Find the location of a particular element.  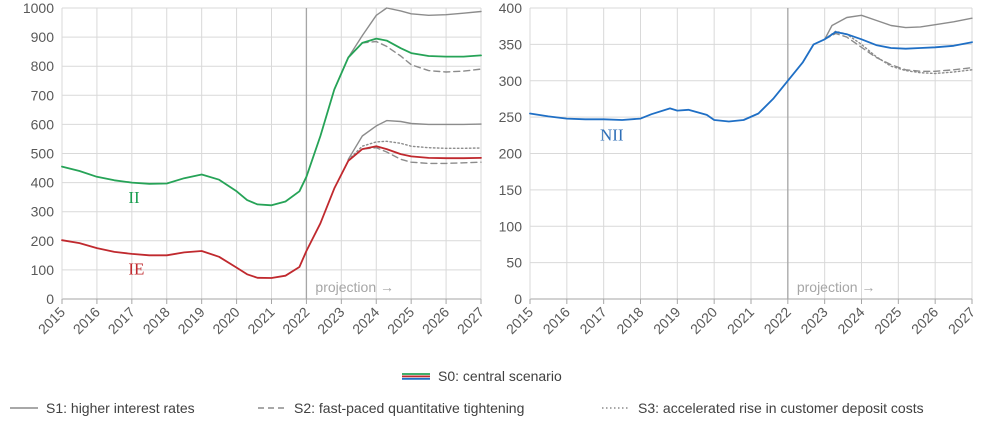

left-annotation-ie: IE is located at coordinates (136, 268).